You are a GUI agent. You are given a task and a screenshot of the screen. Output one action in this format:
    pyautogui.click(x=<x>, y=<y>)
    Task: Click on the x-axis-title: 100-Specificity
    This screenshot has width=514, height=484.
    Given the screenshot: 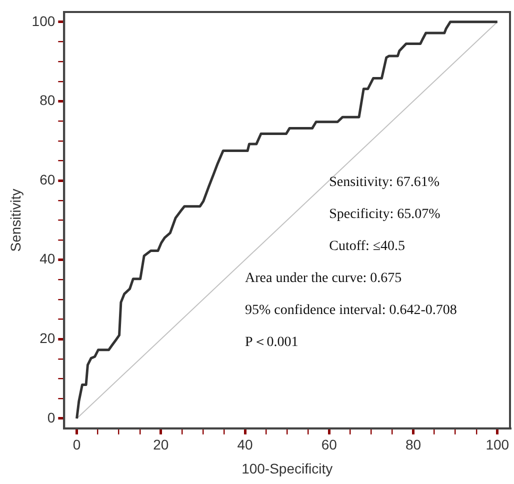 What is the action you would take?
    pyautogui.click(x=287, y=468)
    